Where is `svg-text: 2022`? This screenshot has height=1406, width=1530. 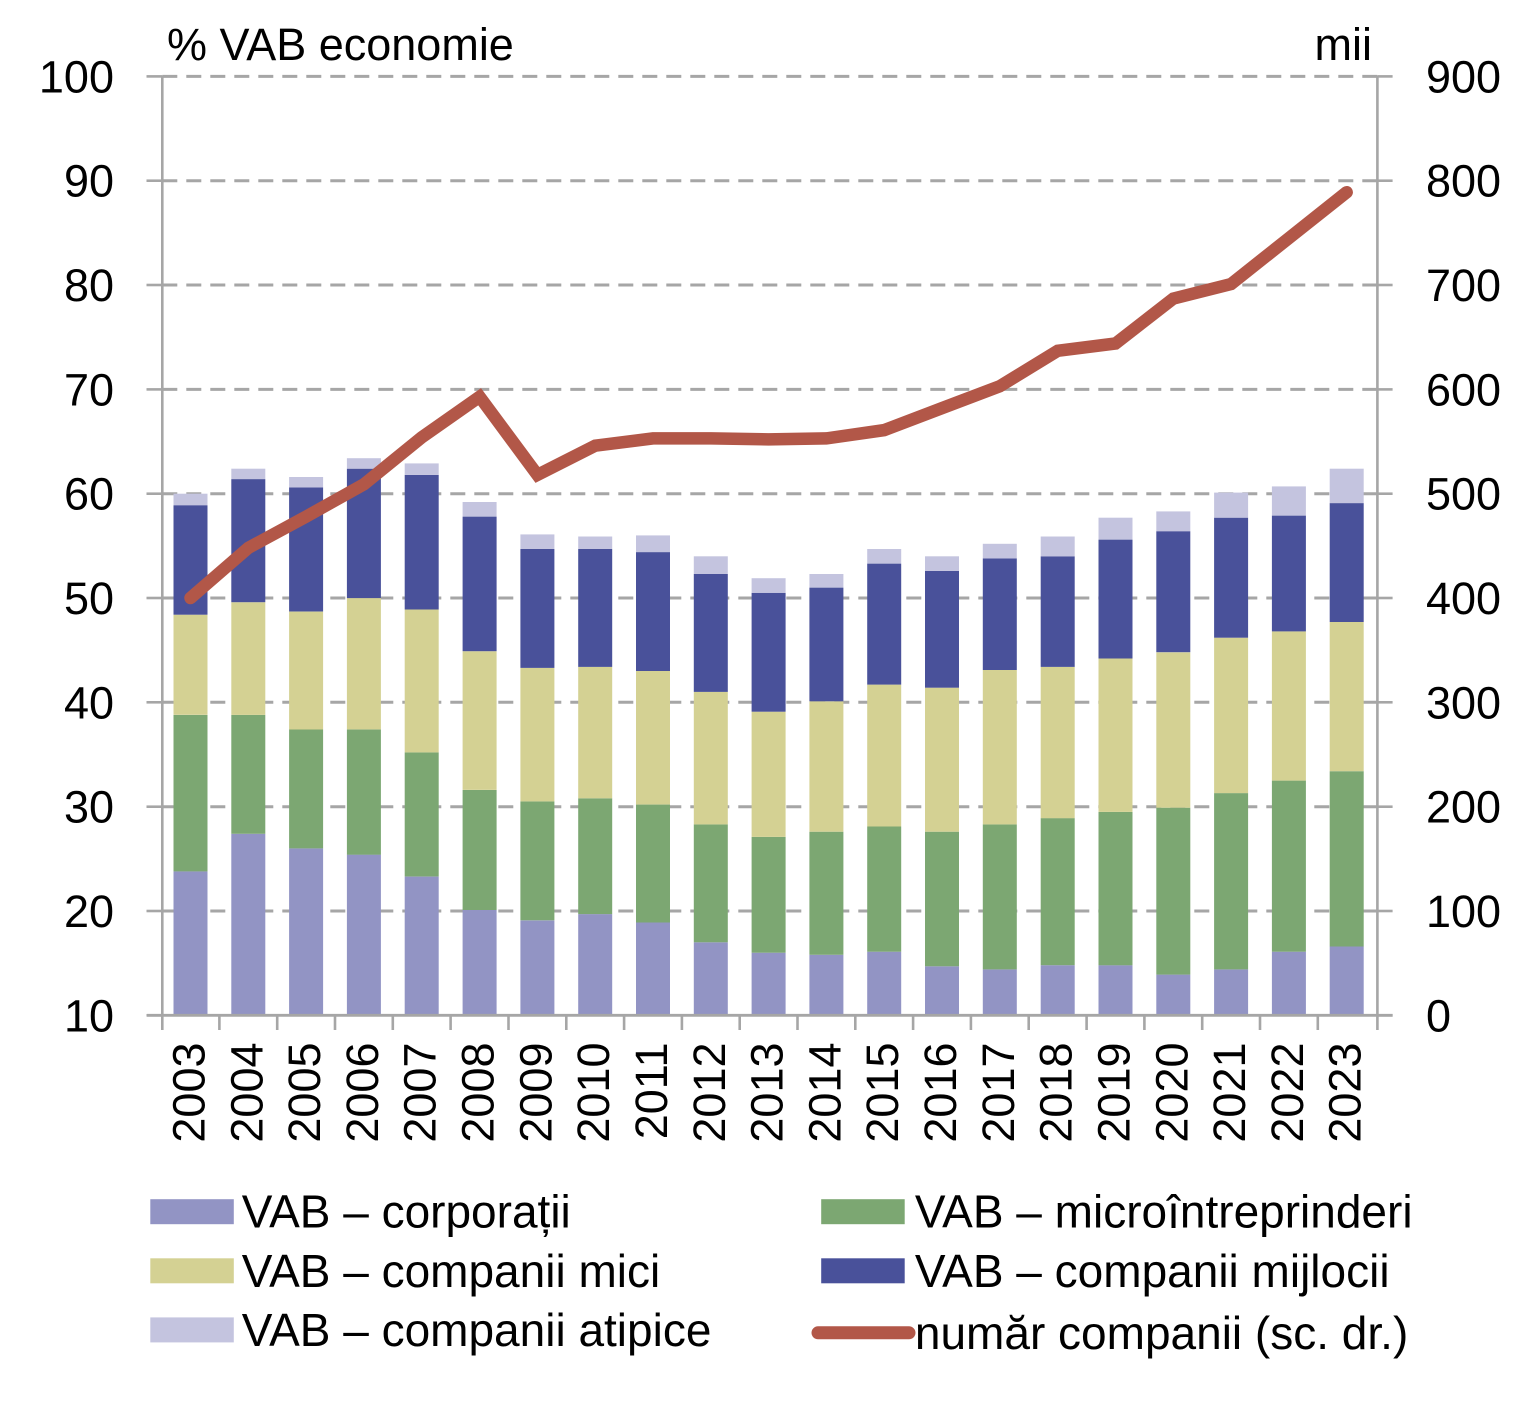
svg-text: 2022 is located at coordinates (1287, 1093).